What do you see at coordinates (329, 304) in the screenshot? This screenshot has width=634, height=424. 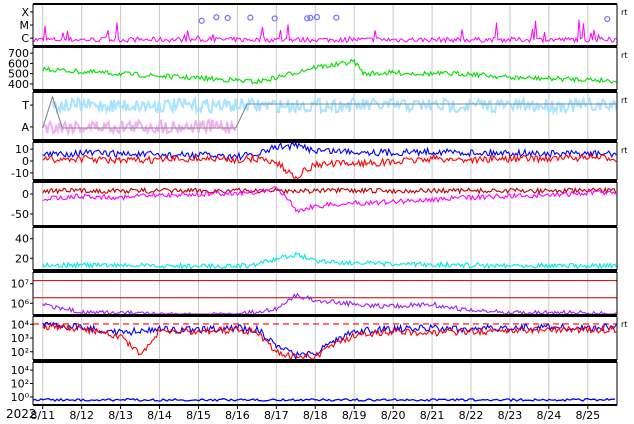 I see `series-line-purple` at bounding box center [329, 304].